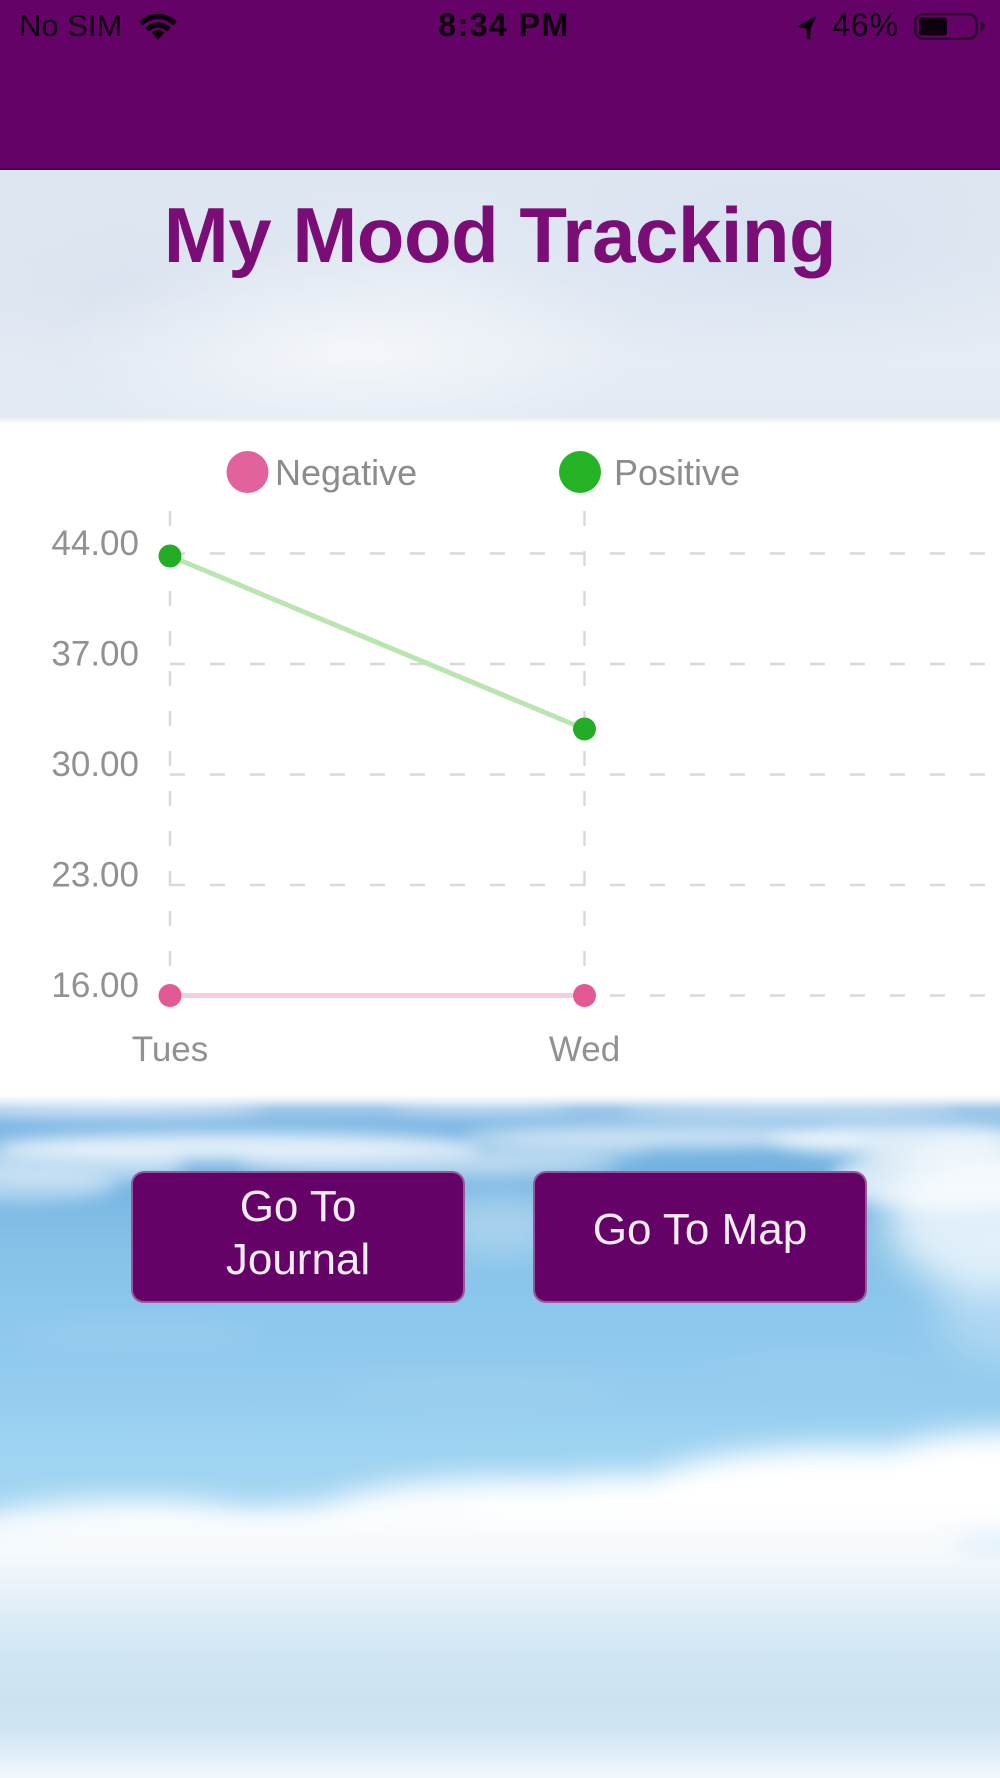 Image resolution: width=1000 pixels, height=1778 pixels. I want to click on svg-text: Tues, so click(170, 1049).